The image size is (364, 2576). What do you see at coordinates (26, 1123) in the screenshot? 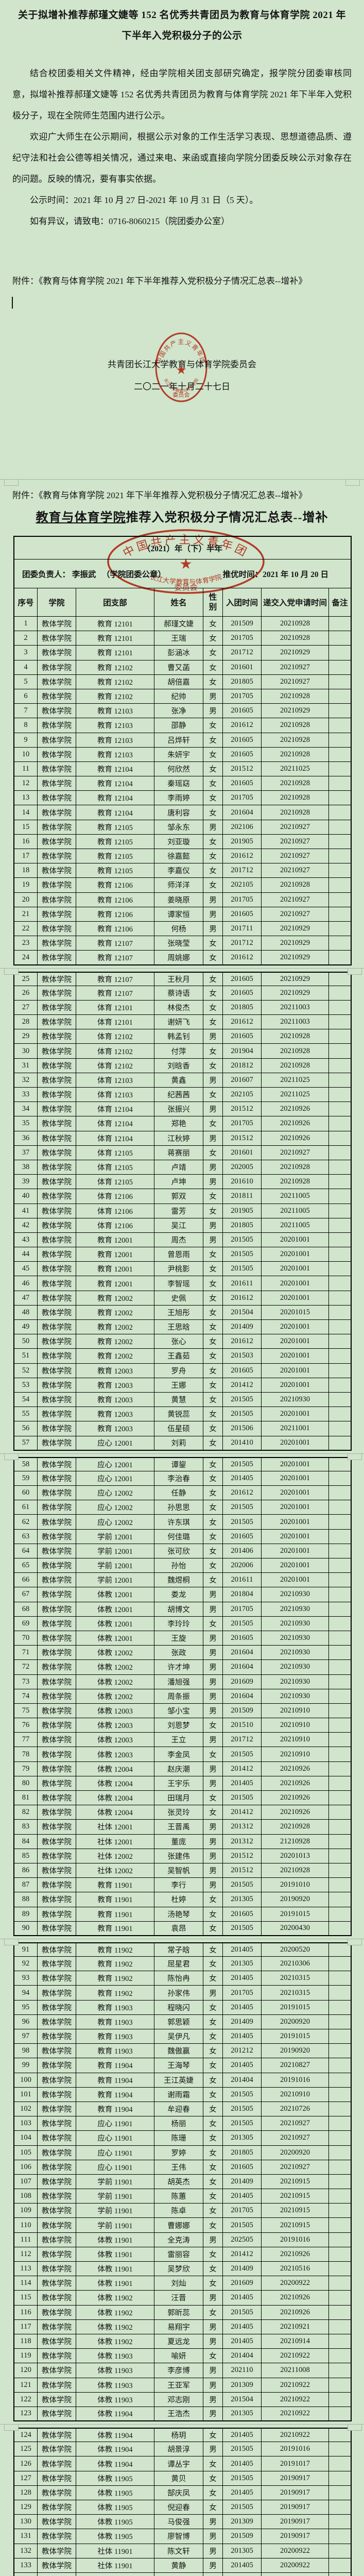
I see `table-cell: 35` at bounding box center [26, 1123].